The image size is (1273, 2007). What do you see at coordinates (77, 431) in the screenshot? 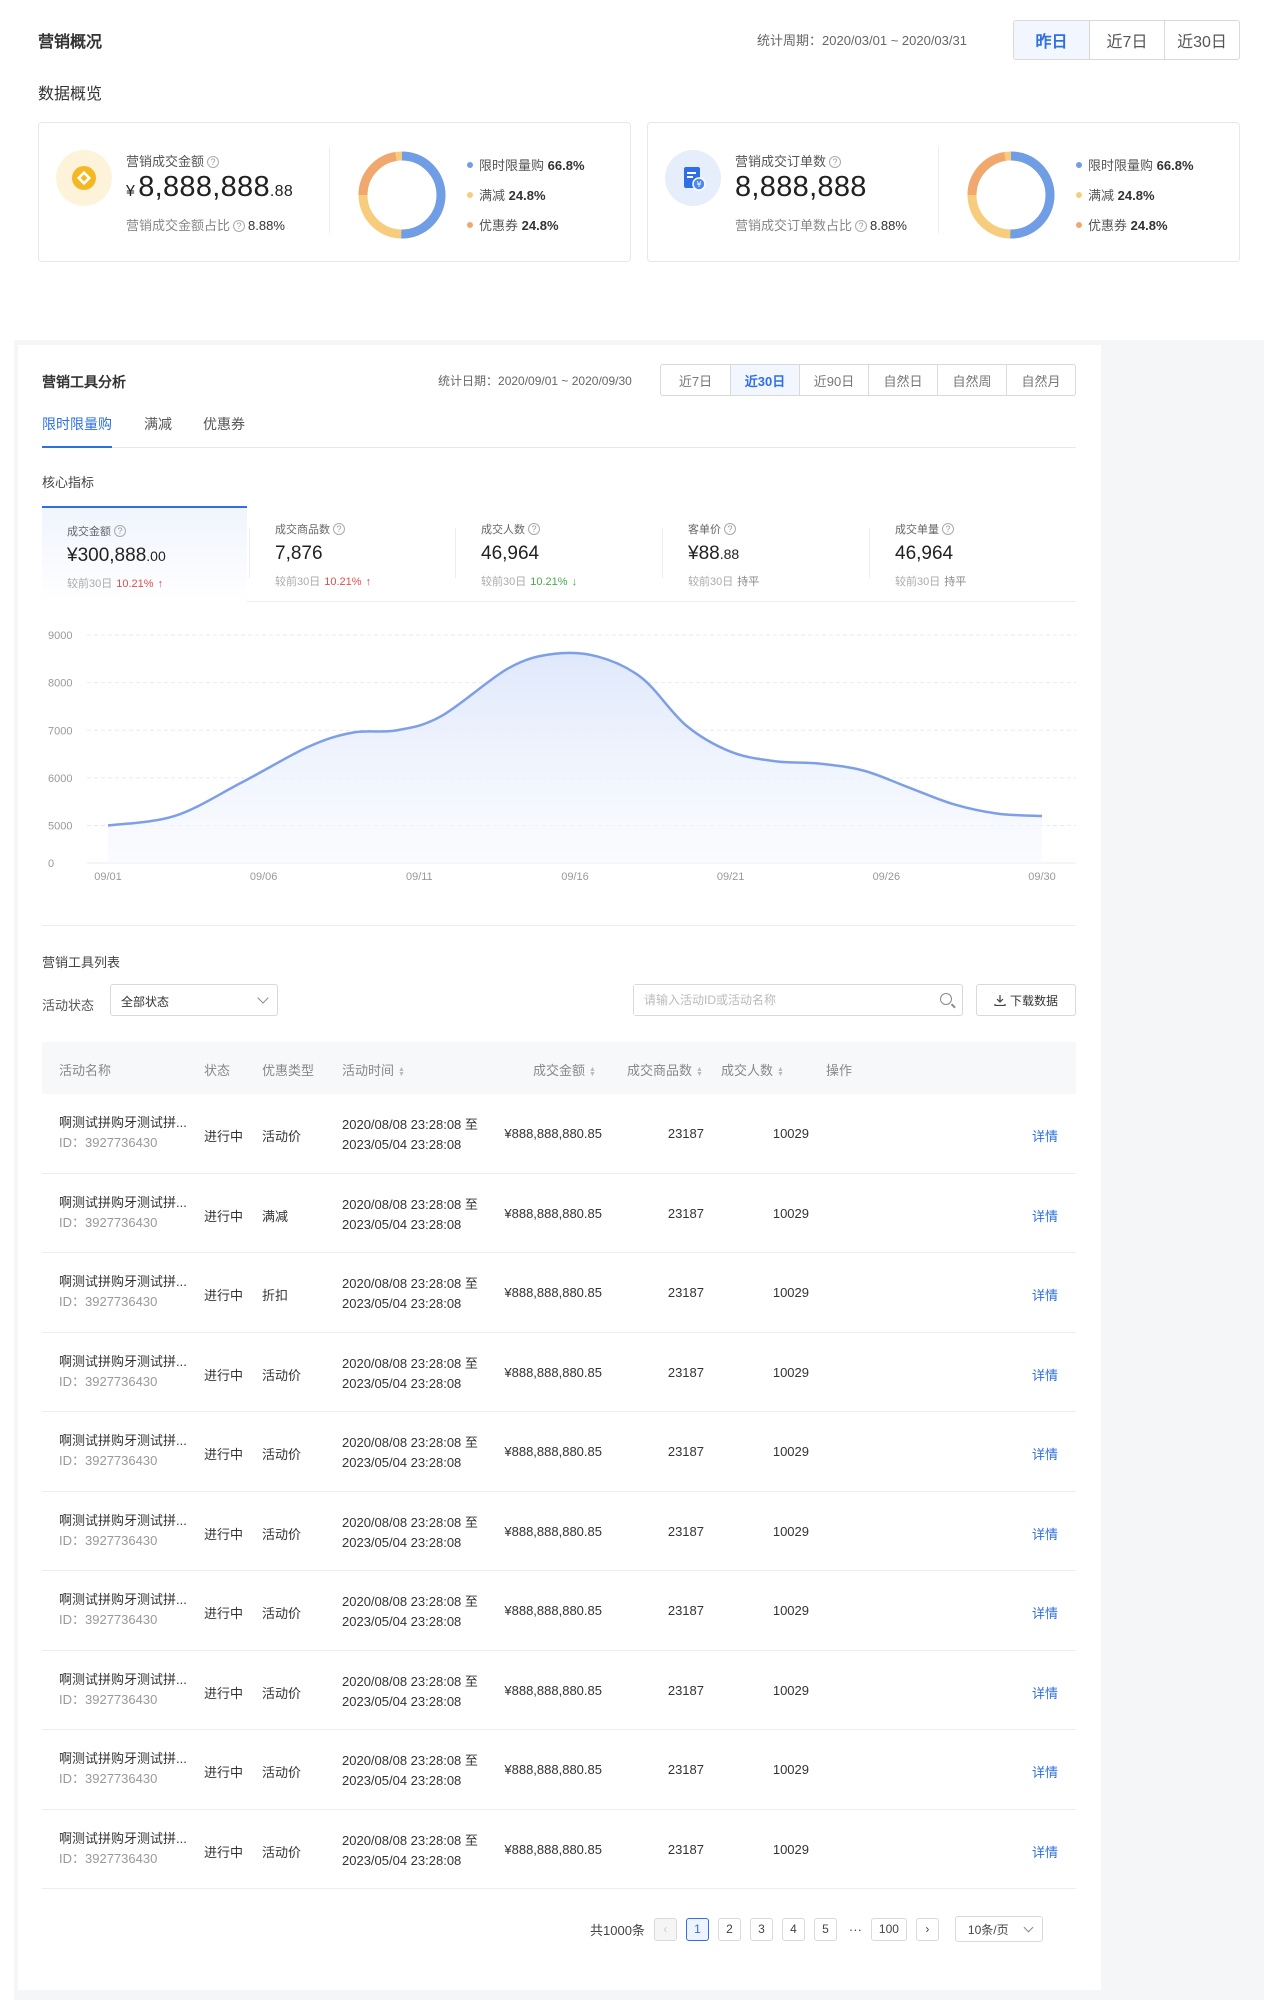
I see `tab-flash-sale: 限时限量购` at bounding box center [77, 431].